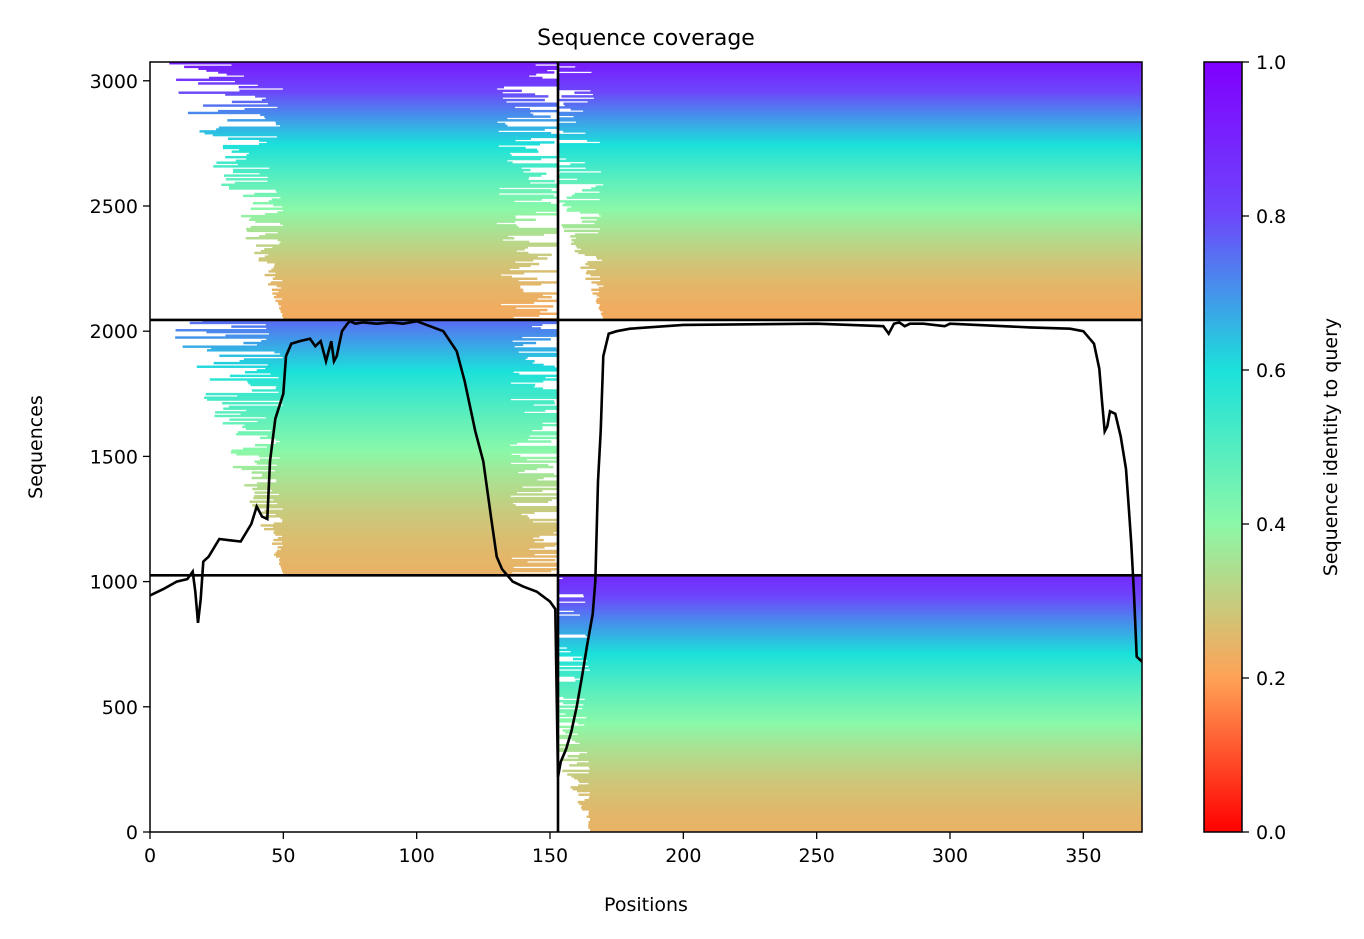 The height and width of the screenshot is (939, 1364). I want to click on colorbar-tick-label: 0.2, so click(1271, 679).